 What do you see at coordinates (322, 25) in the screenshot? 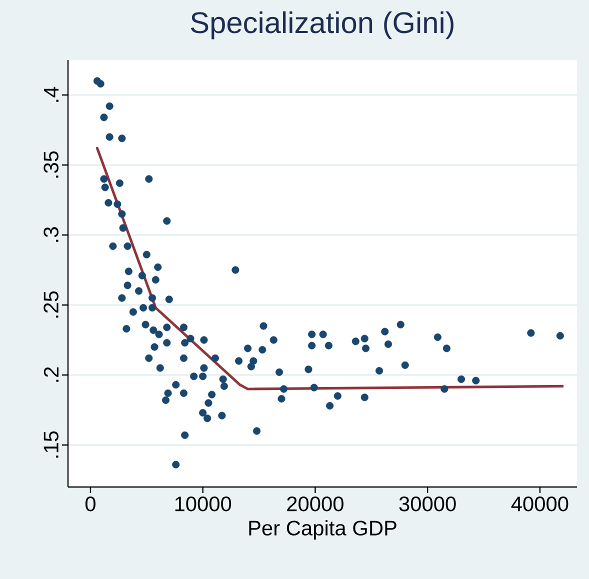
I see `chart-title: Specialization (Gini)` at bounding box center [322, 25].